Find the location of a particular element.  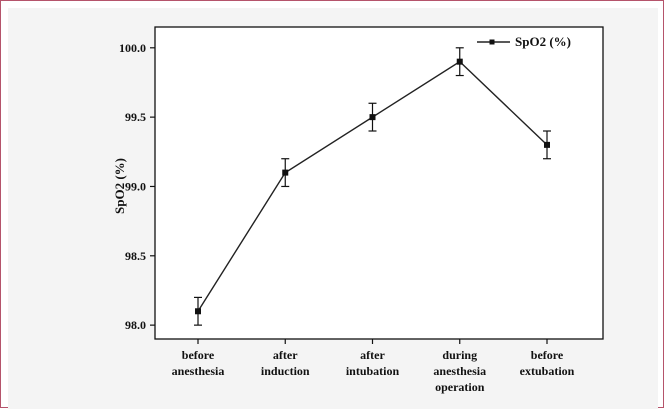

y-tick-label-1: 98.5 is located at coordinates (135, 256).